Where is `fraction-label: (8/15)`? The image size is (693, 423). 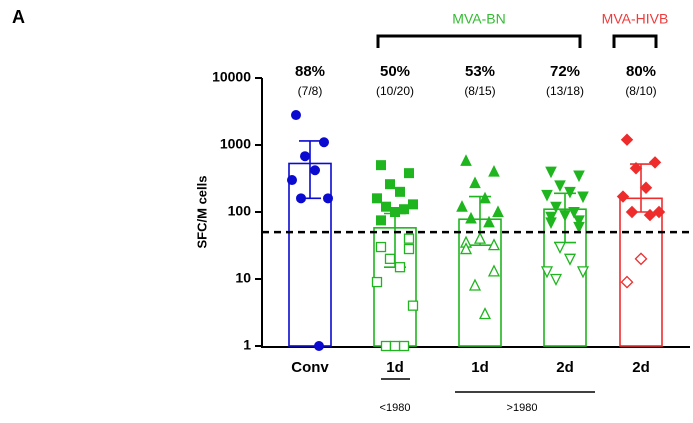 fraction-label: (8/15) is located at coordinates (479, 91).